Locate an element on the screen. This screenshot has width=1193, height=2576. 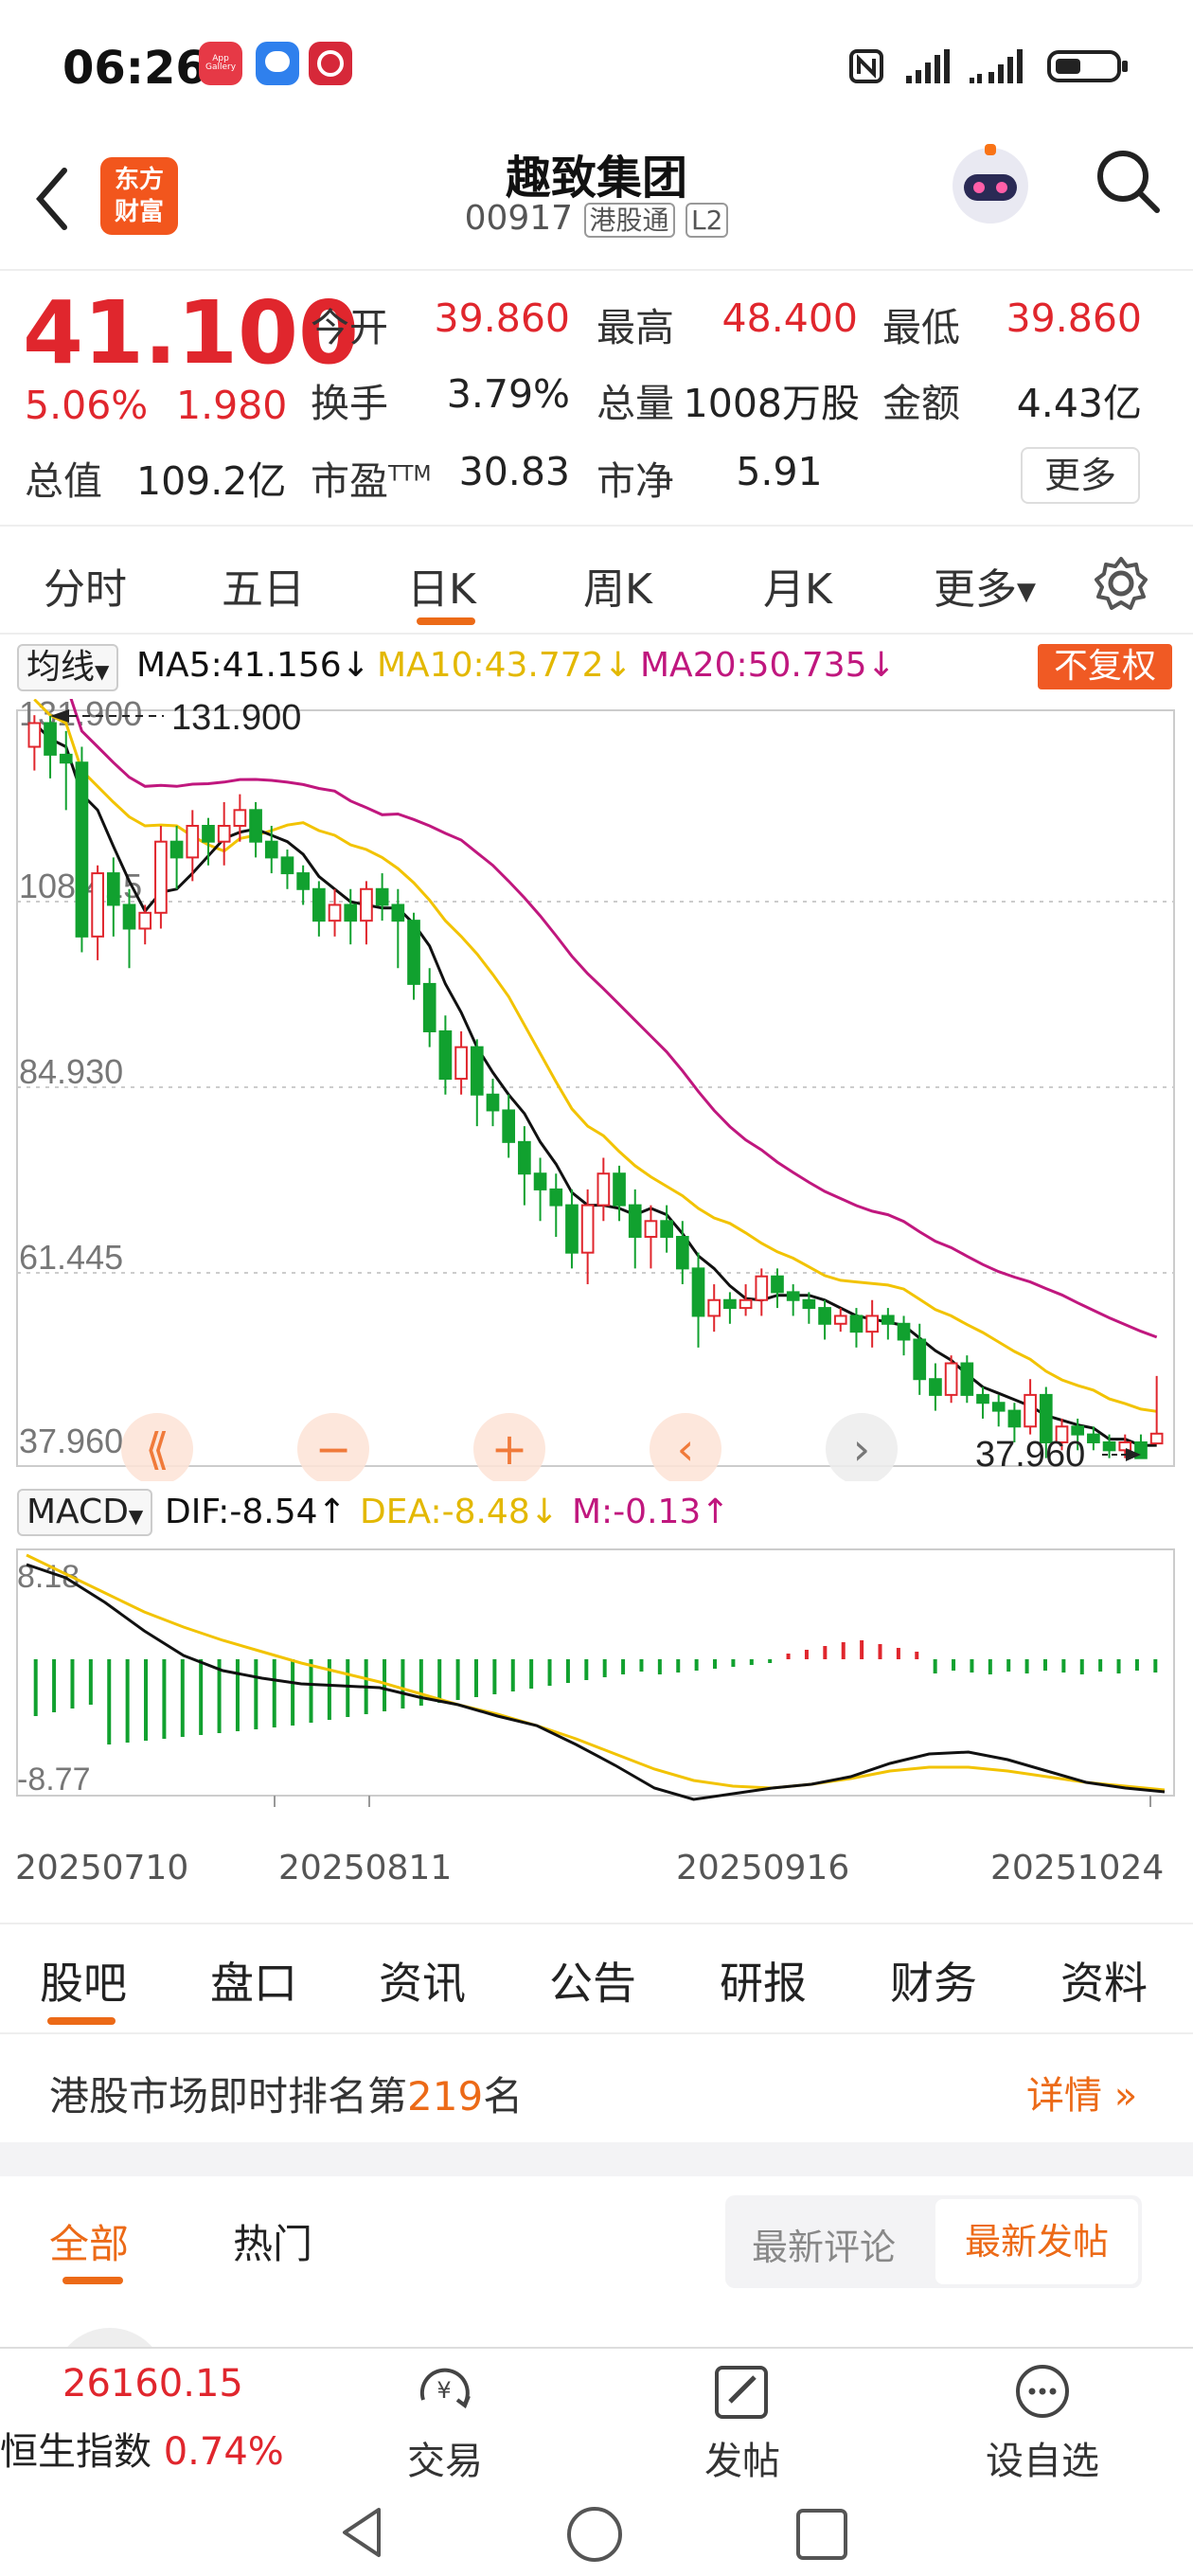
nav-home-icon is located at coordinates (594, 2534).